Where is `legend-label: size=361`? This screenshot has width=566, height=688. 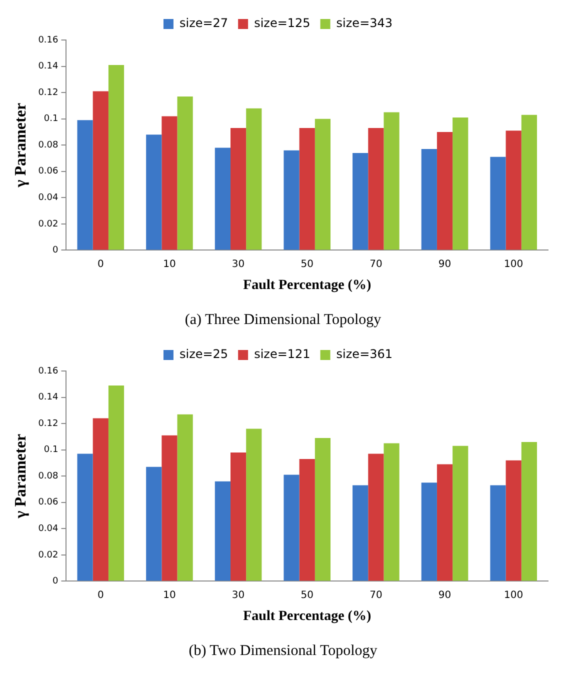 legend-label: size=361 is located at coordinates (364, 354).